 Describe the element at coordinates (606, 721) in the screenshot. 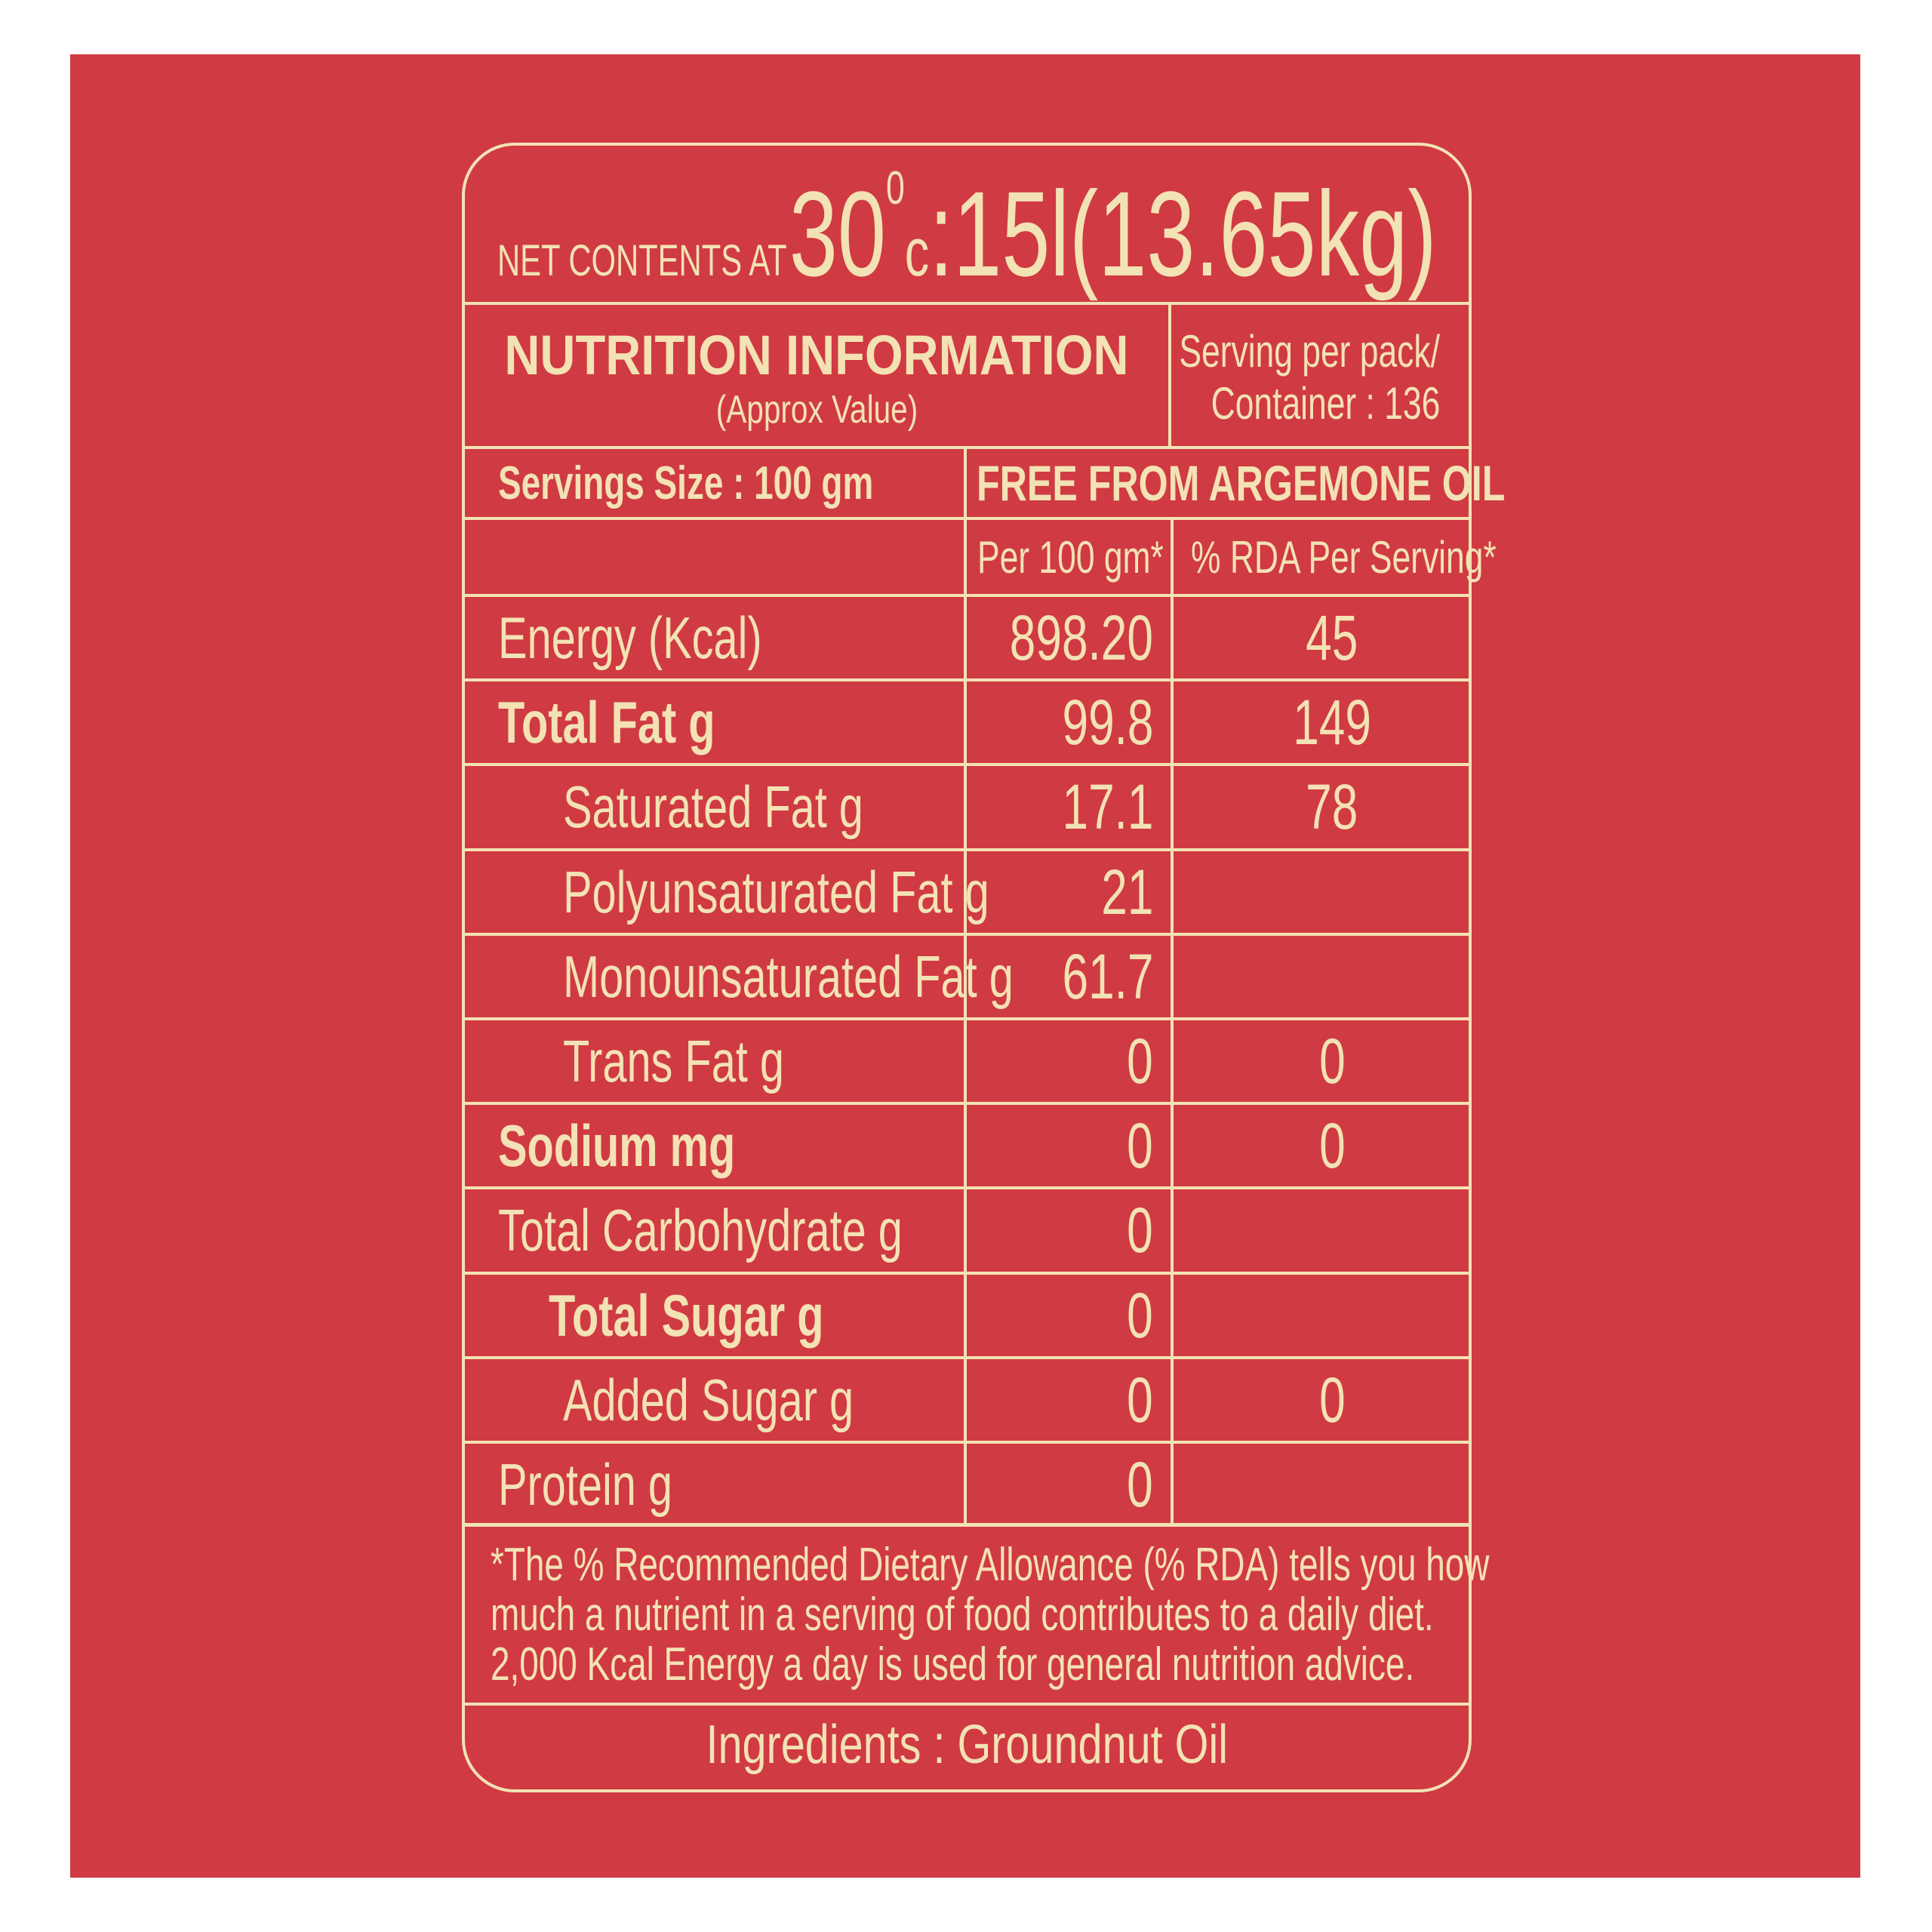

I see `nutrient-label-text: Total Fat g` at that location.